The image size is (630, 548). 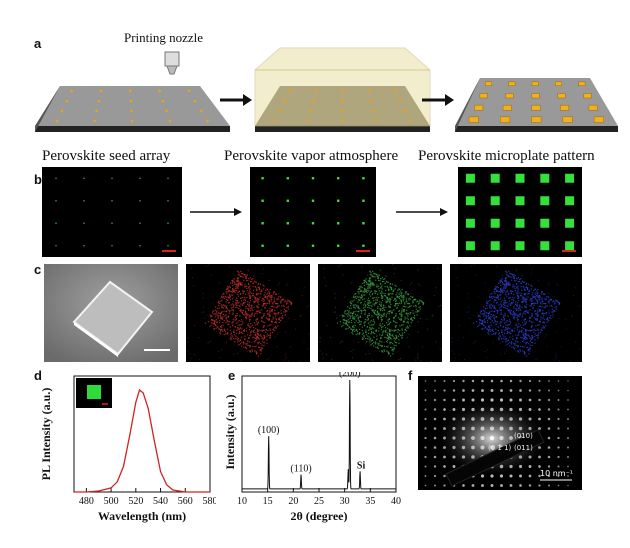 I want to click on green-element-map, so click(x=380, y=313).